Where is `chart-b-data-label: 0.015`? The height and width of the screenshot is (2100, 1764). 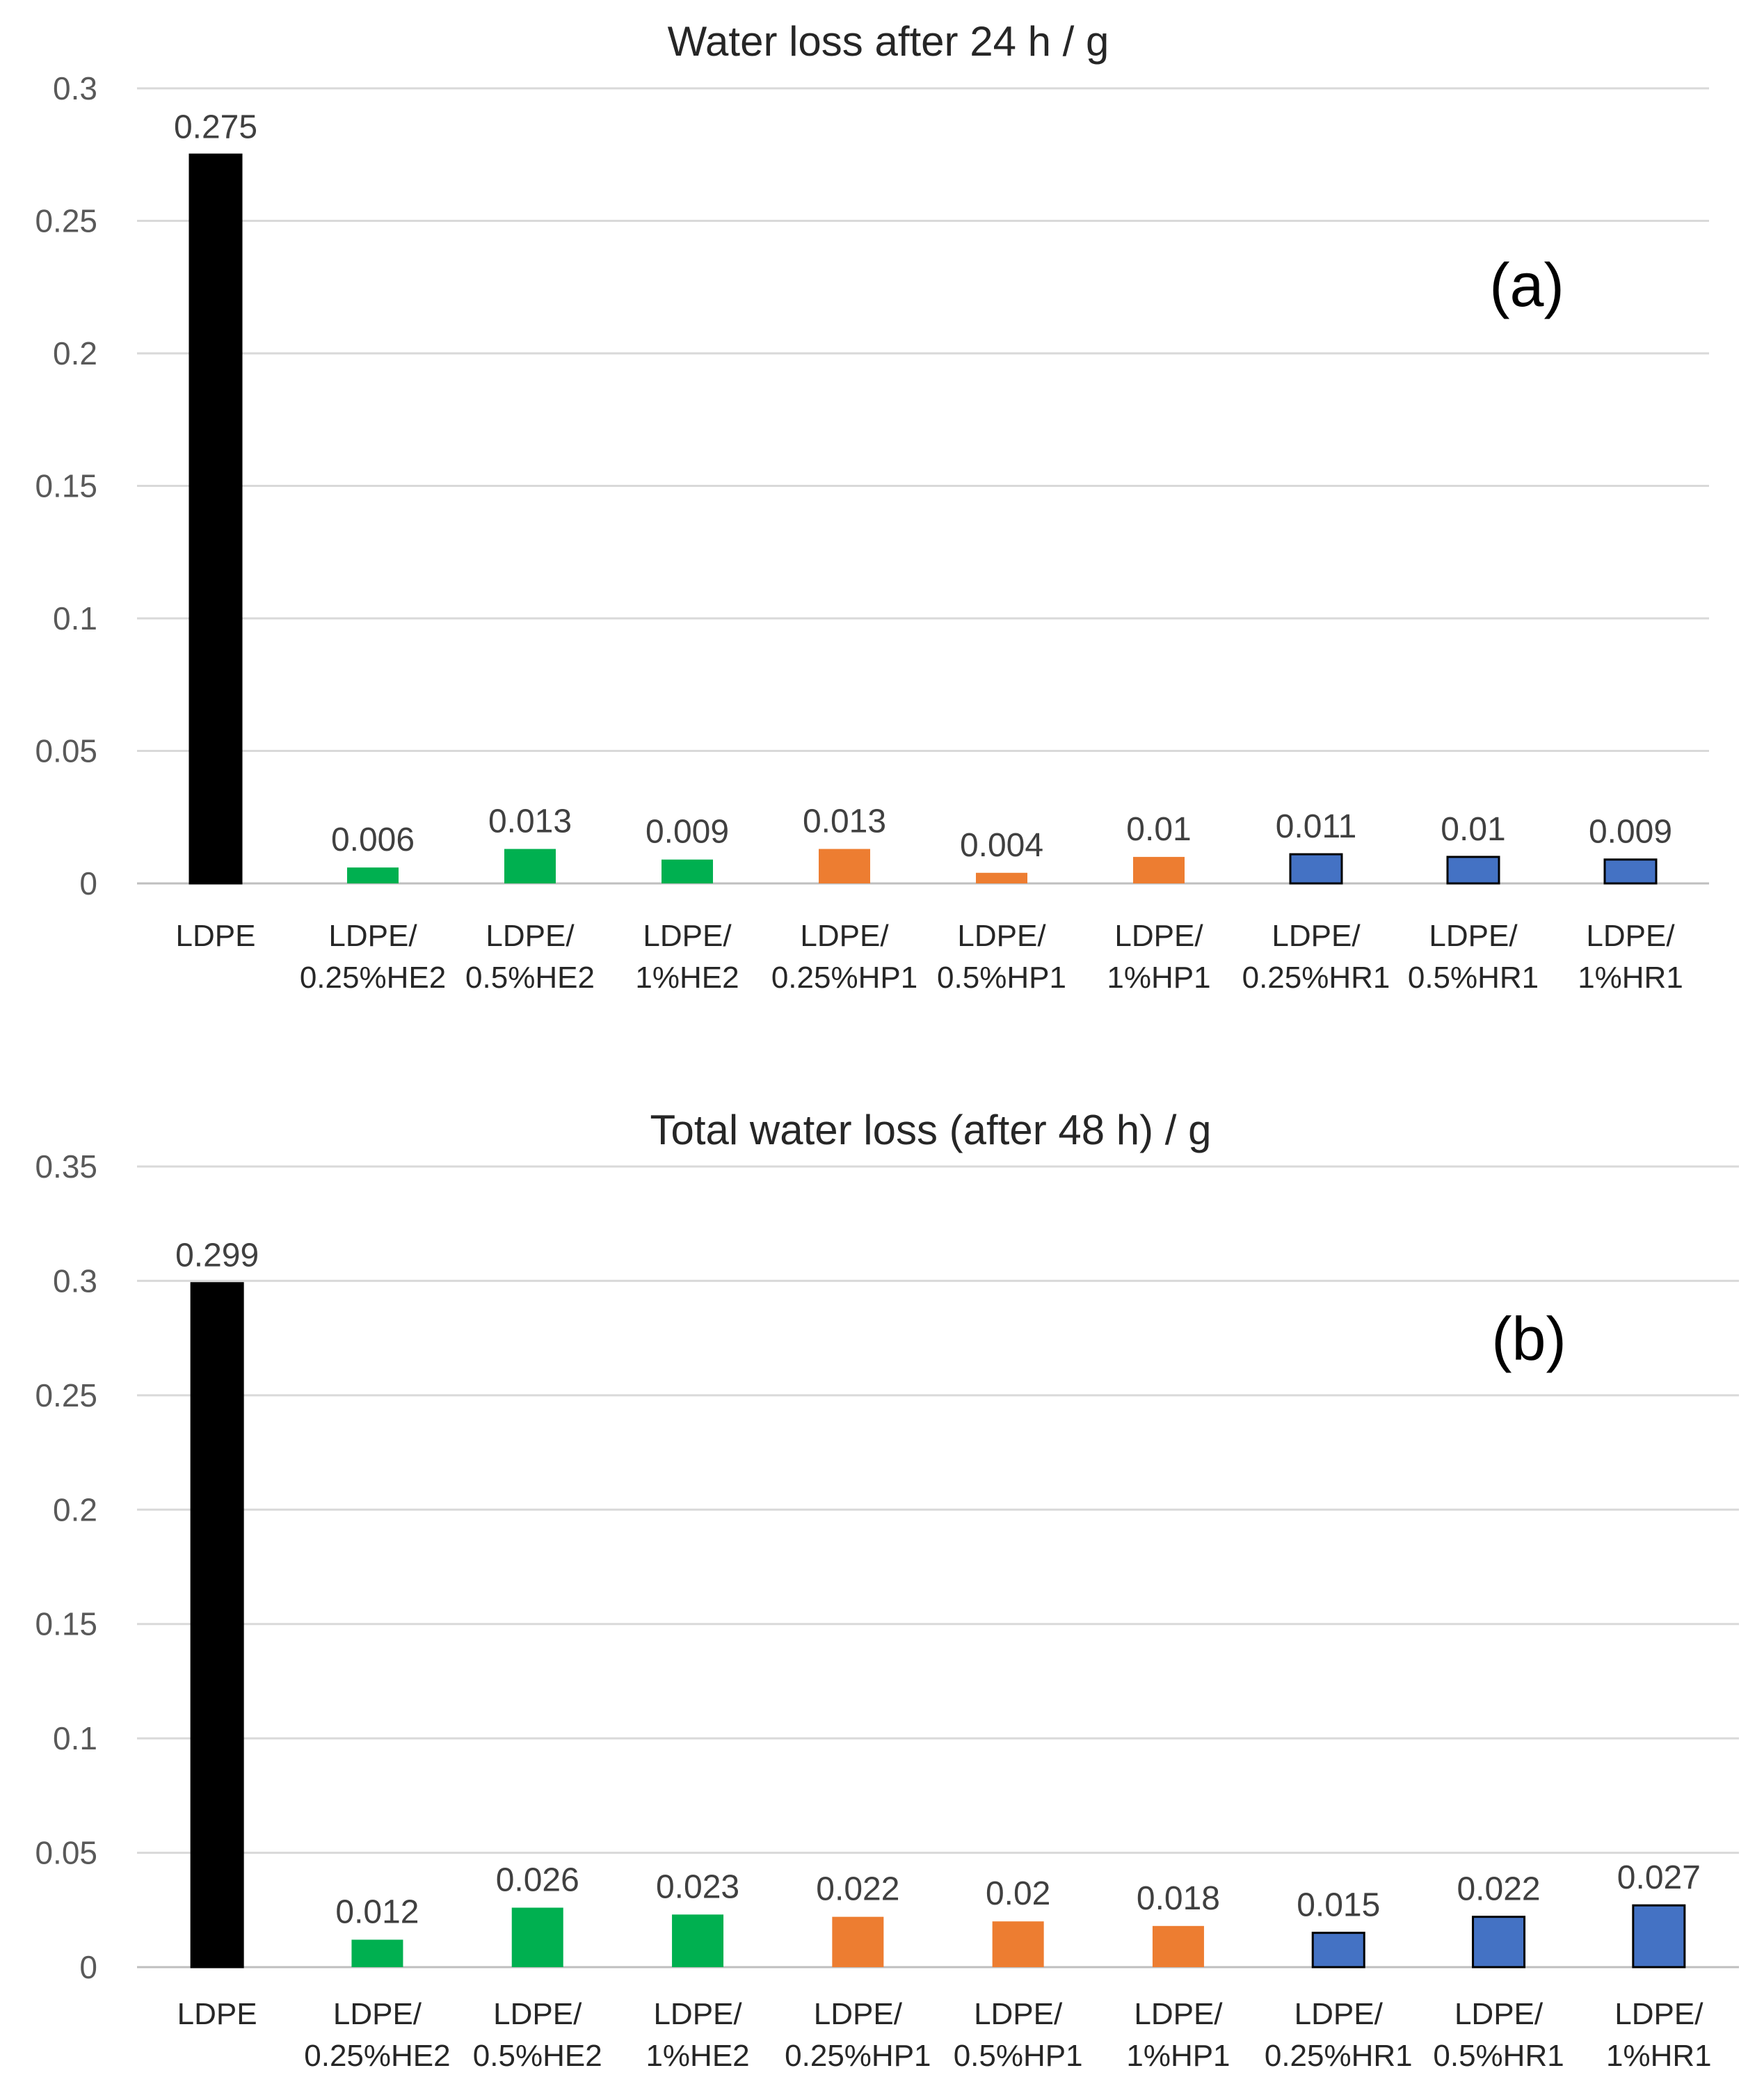 chart-b-data-label: 0.015 is located at coordinates (1338, 1905).